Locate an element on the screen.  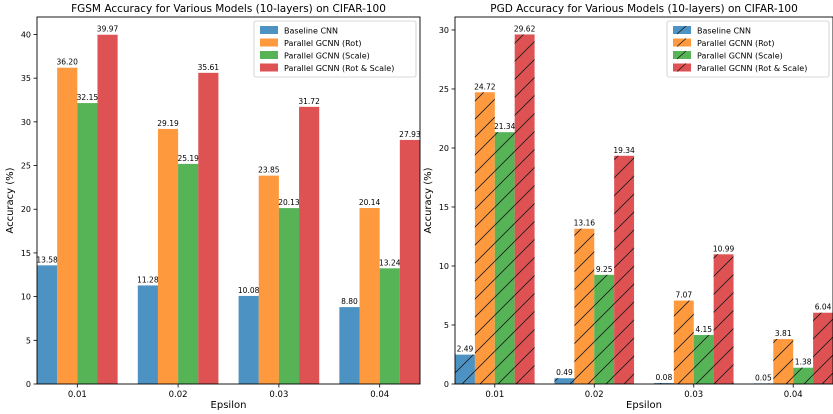
pgd-ytick-label: 0 is located at coordinates (446, 384).